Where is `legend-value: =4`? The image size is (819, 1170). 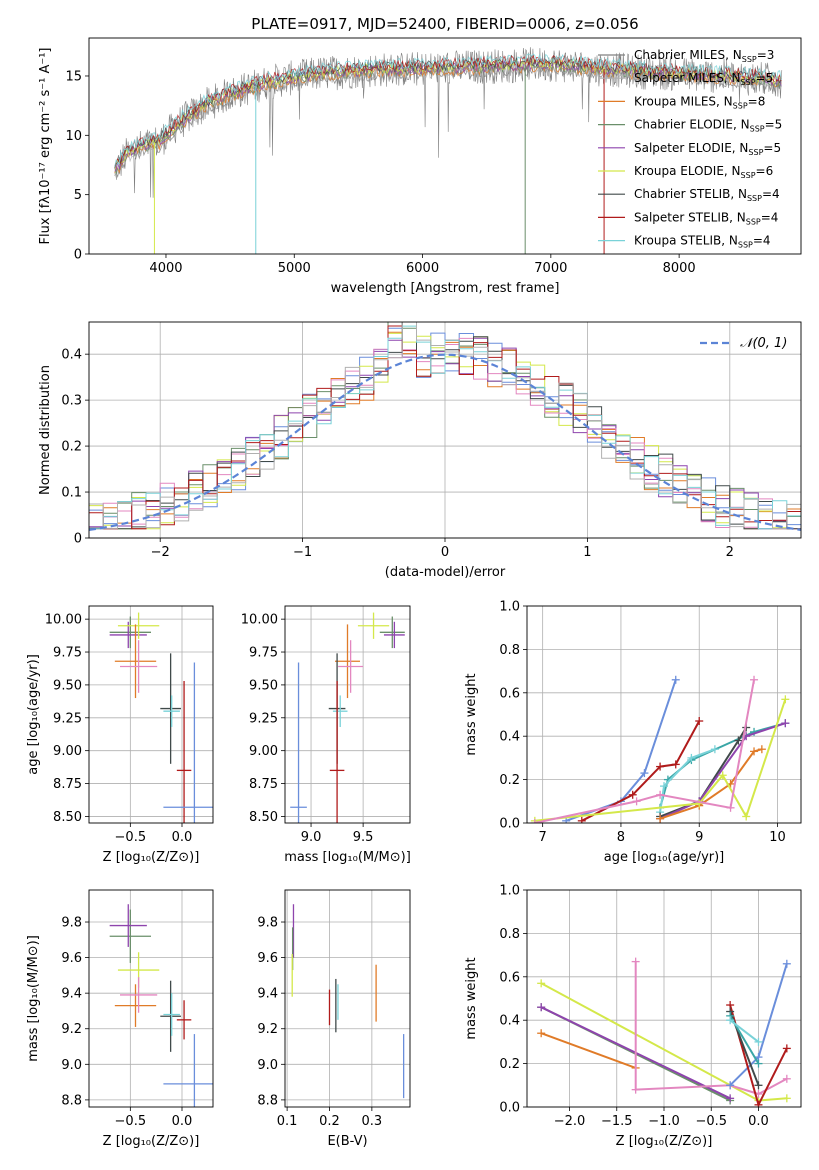 legend-value: =4 is located at coordinates (771, 194).